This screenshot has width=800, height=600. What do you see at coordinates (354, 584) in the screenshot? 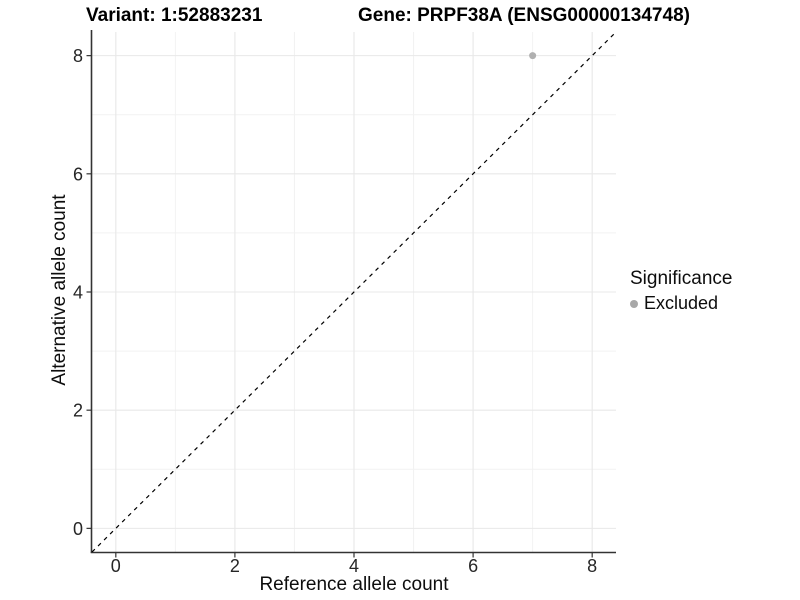
I see `x-axis-title: Reference allele count` at bounding box center [354, 584].